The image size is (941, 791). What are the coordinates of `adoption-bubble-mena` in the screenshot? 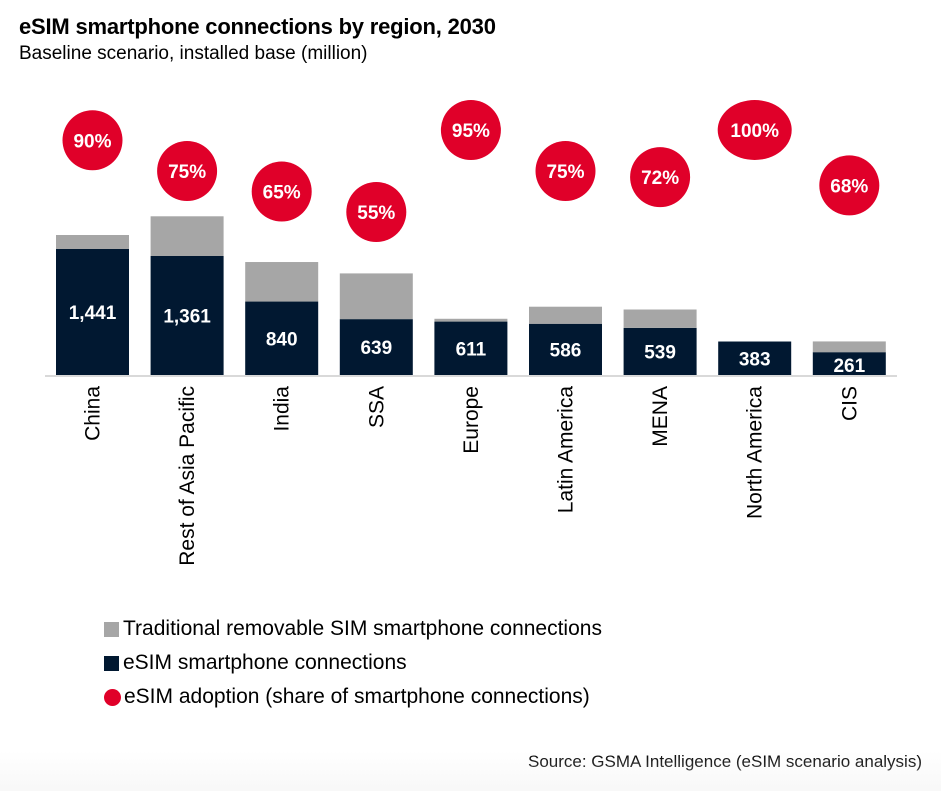 It's located at (660, 177).